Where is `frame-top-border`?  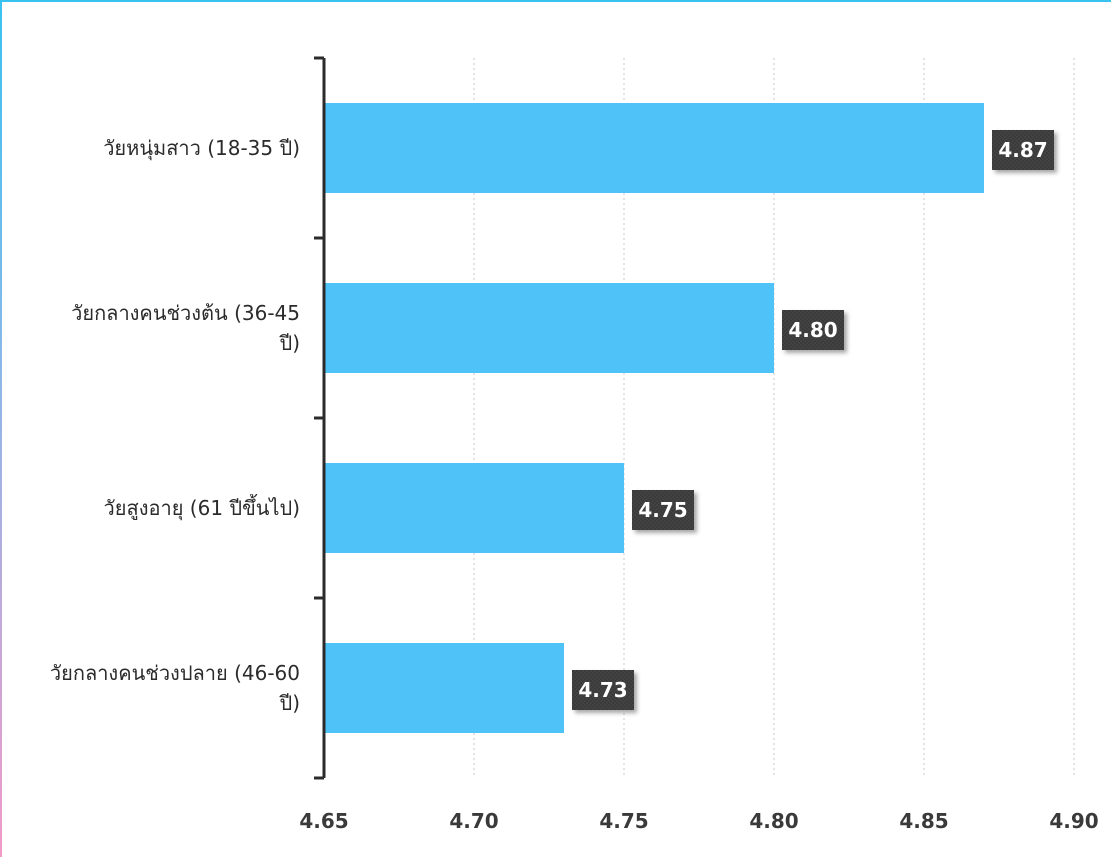
frame-top-border is located at coordinates (555, 1).